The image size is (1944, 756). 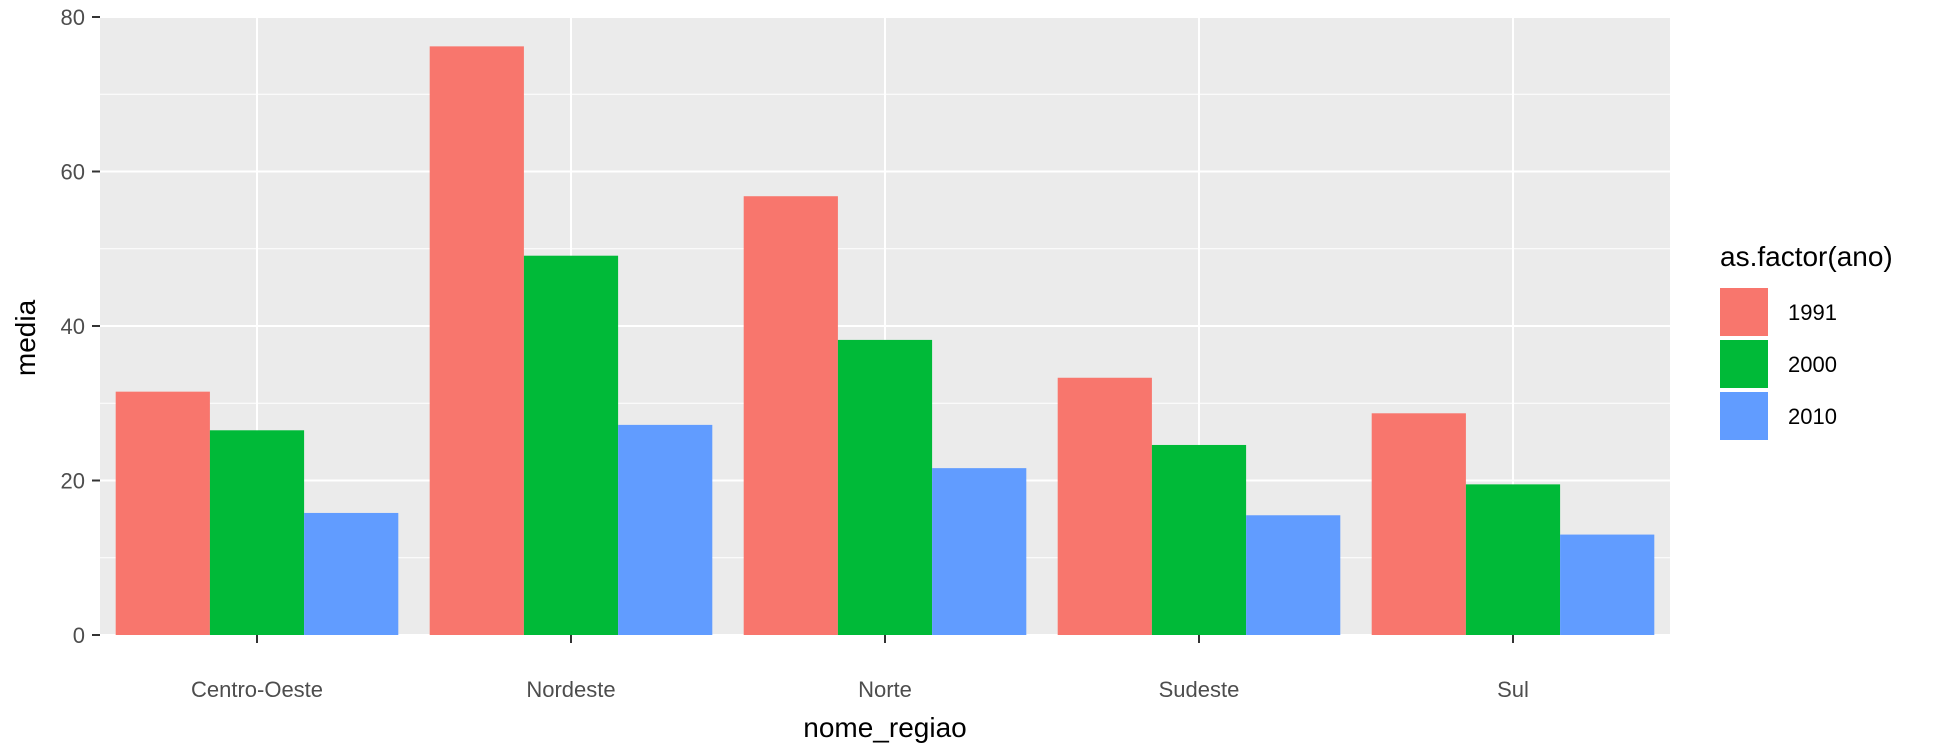 What do you see at coordinates (1513, 689) in the screenshot?
I see `x-tick-label: Sul` at bounding box center [1513, 689].